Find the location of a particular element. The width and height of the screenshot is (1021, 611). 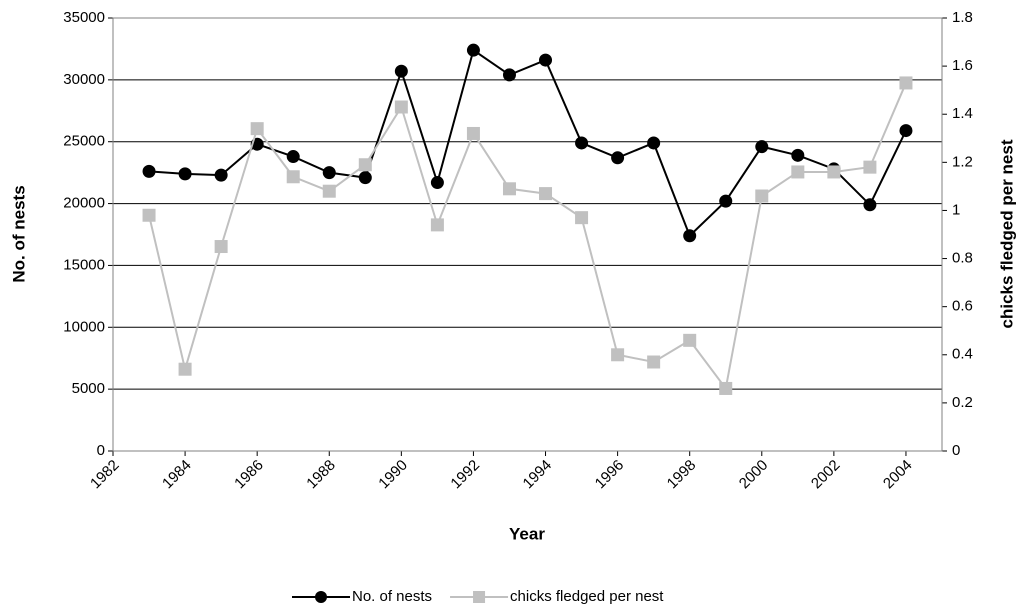

x-tick-label: 1992 is located at coordinates (465, 475).